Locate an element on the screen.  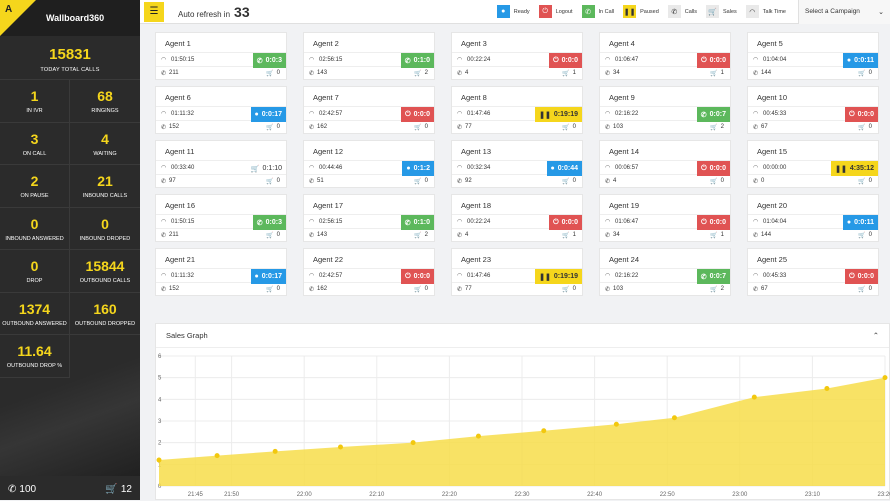
status-duration: 0:0:0 is located at coordinates (717, 222).